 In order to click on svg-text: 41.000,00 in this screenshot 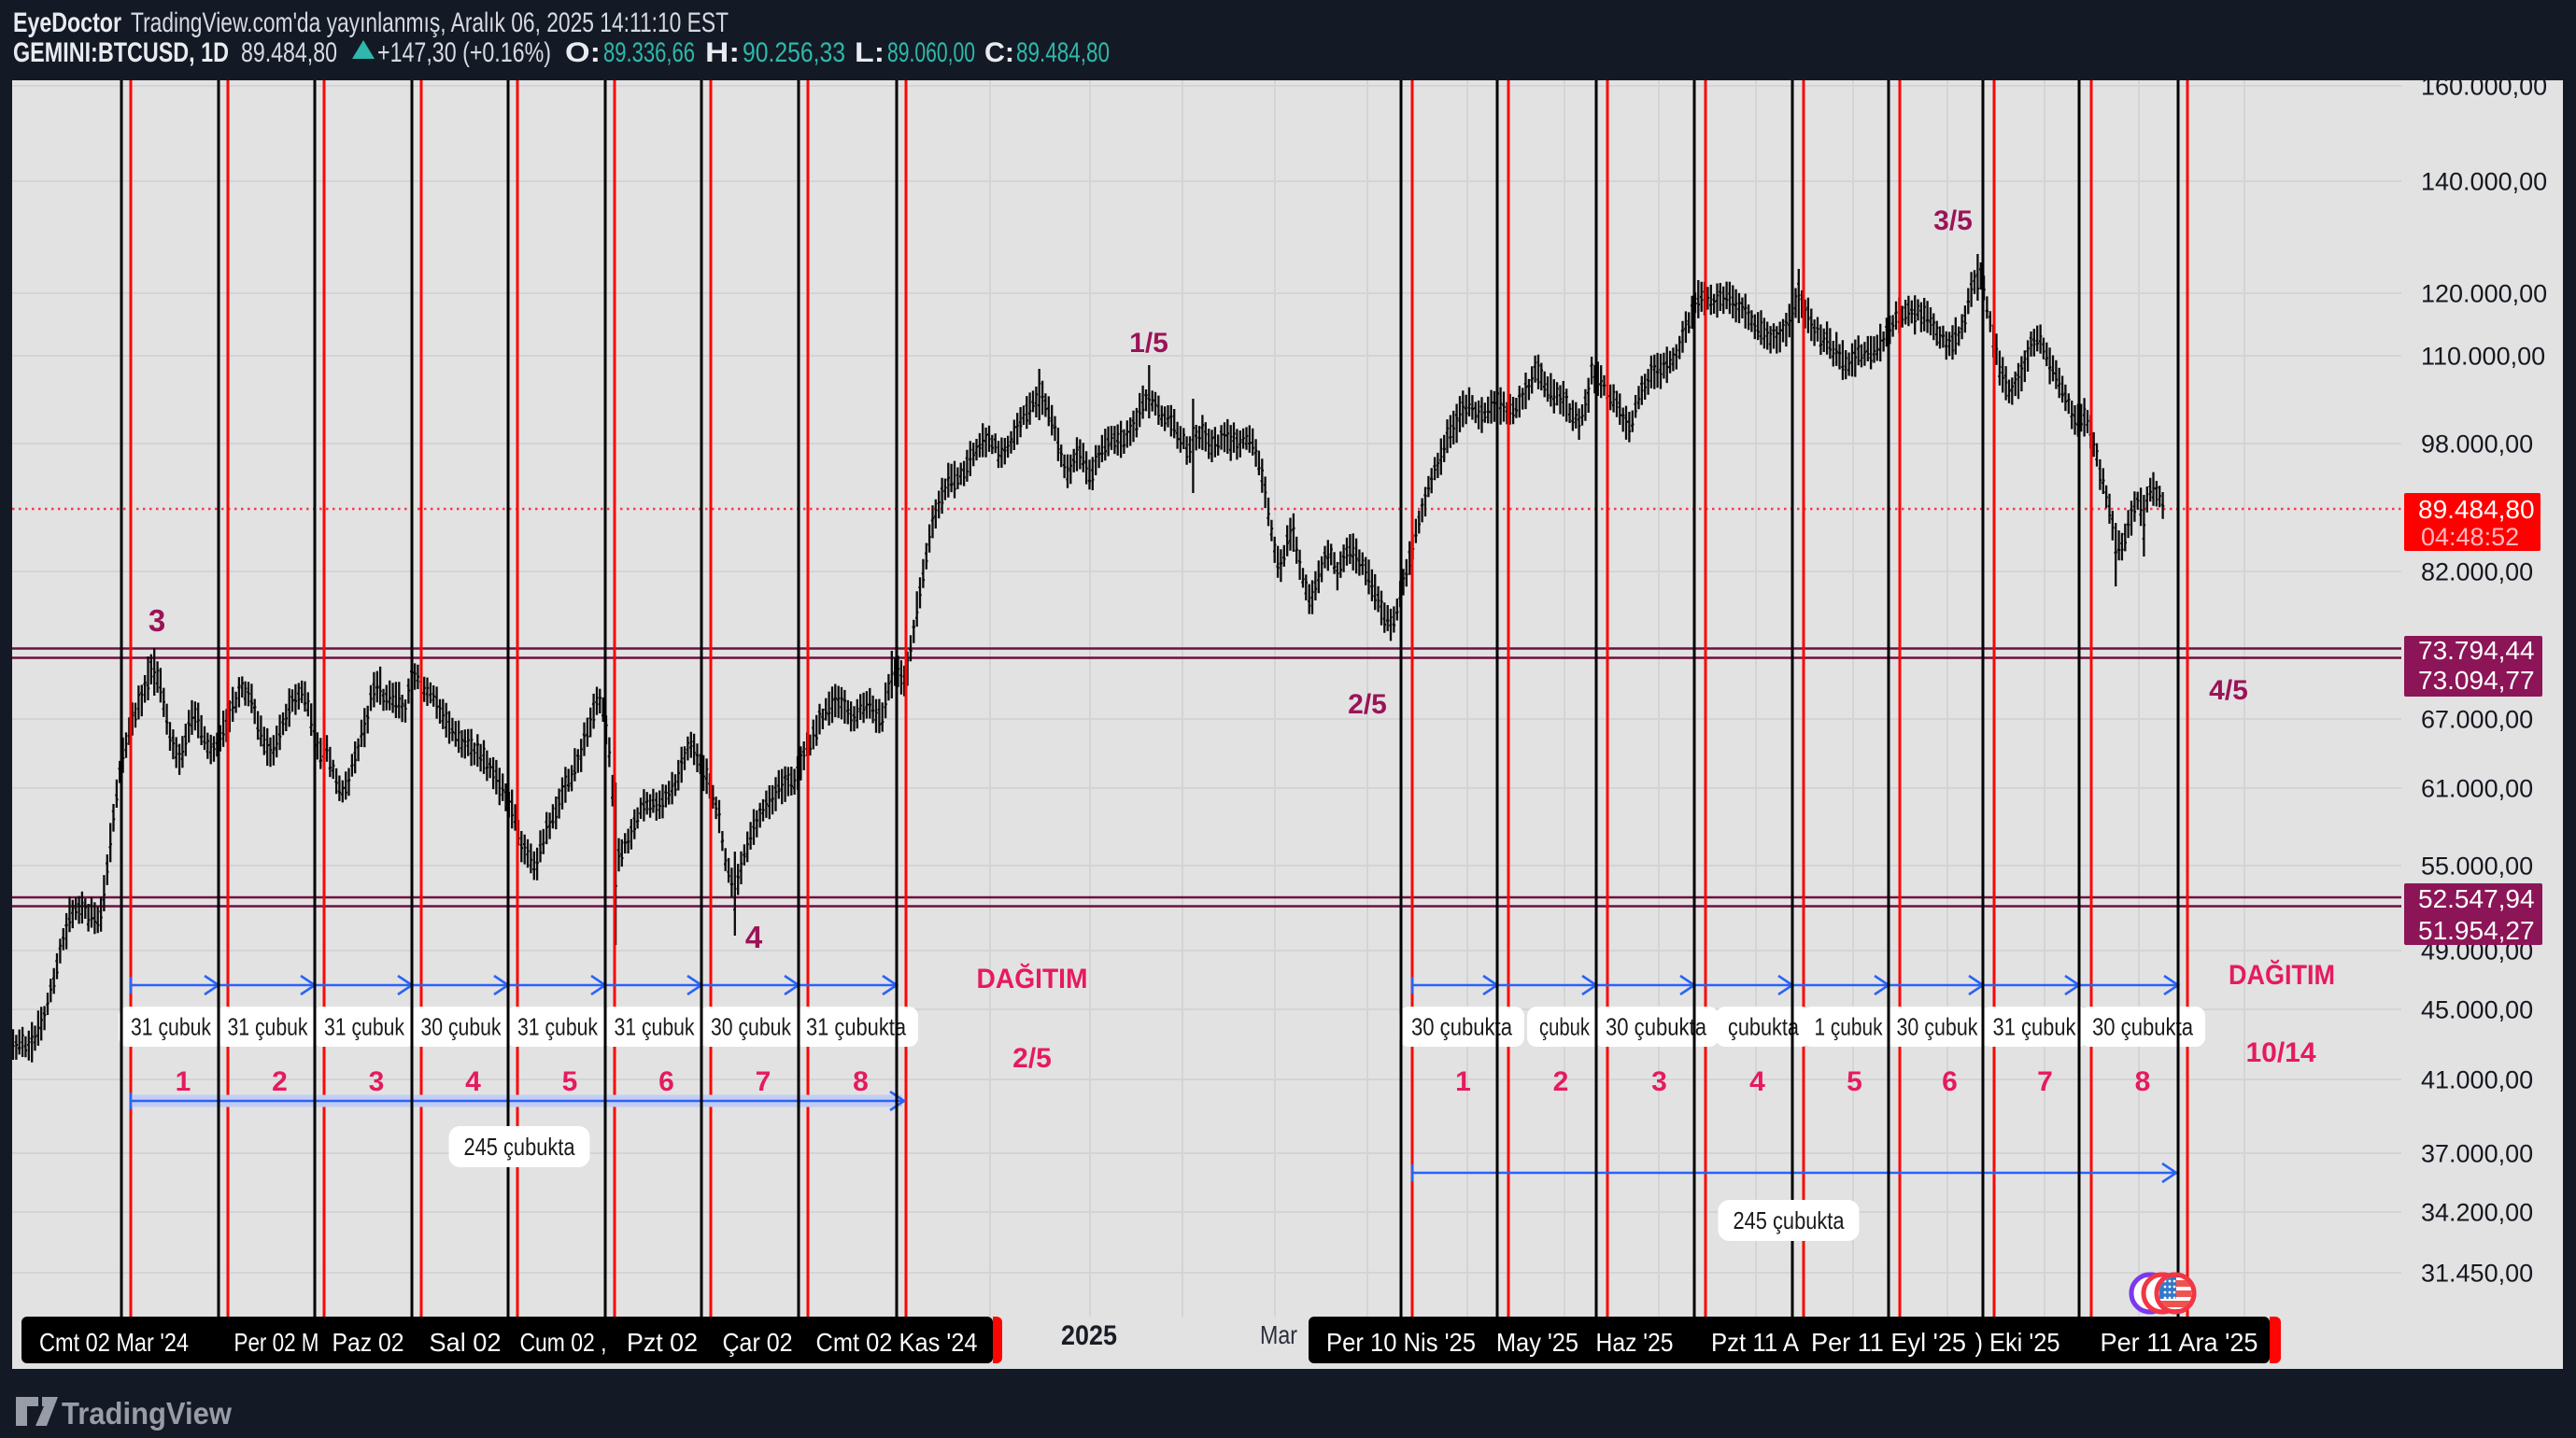, I will do `click(2477, 1080)`.